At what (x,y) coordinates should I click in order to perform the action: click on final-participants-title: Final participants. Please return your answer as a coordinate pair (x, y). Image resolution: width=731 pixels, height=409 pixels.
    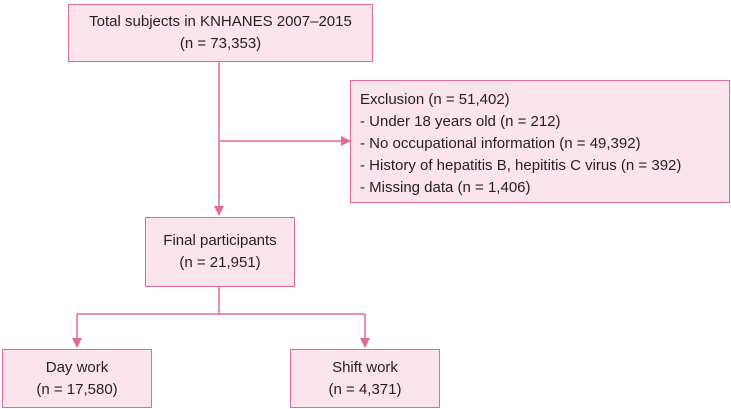
    Looking at the image, I should click on (220, 240).